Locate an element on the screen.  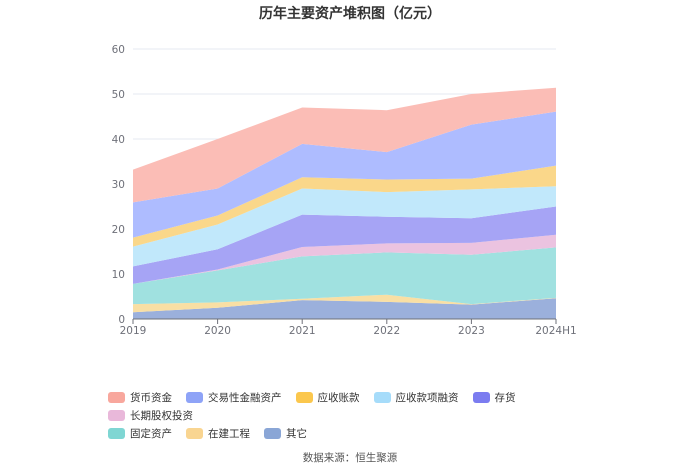
legend-label: 在建工程 is located at coordinates (229, 433).